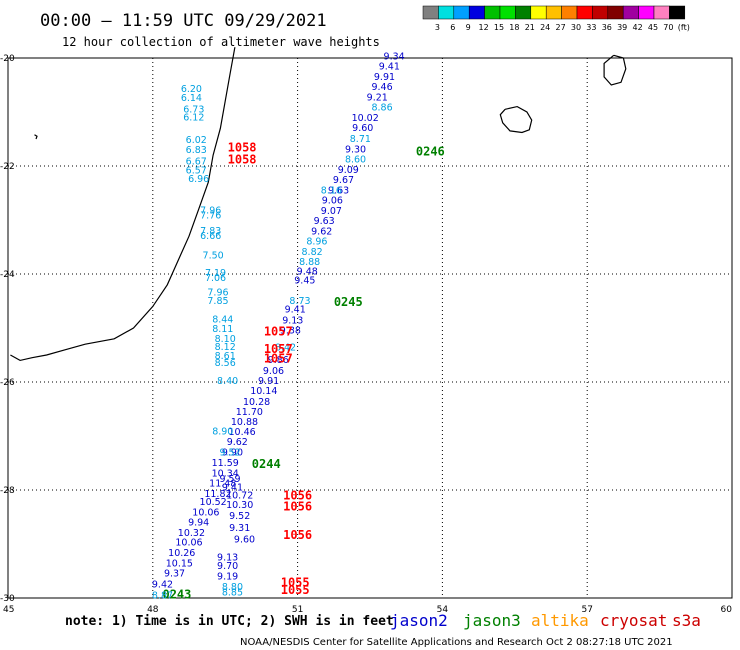 This screenshot has height=650, width=740. I want to click on y-tick-label: -24, so click(7, 275).